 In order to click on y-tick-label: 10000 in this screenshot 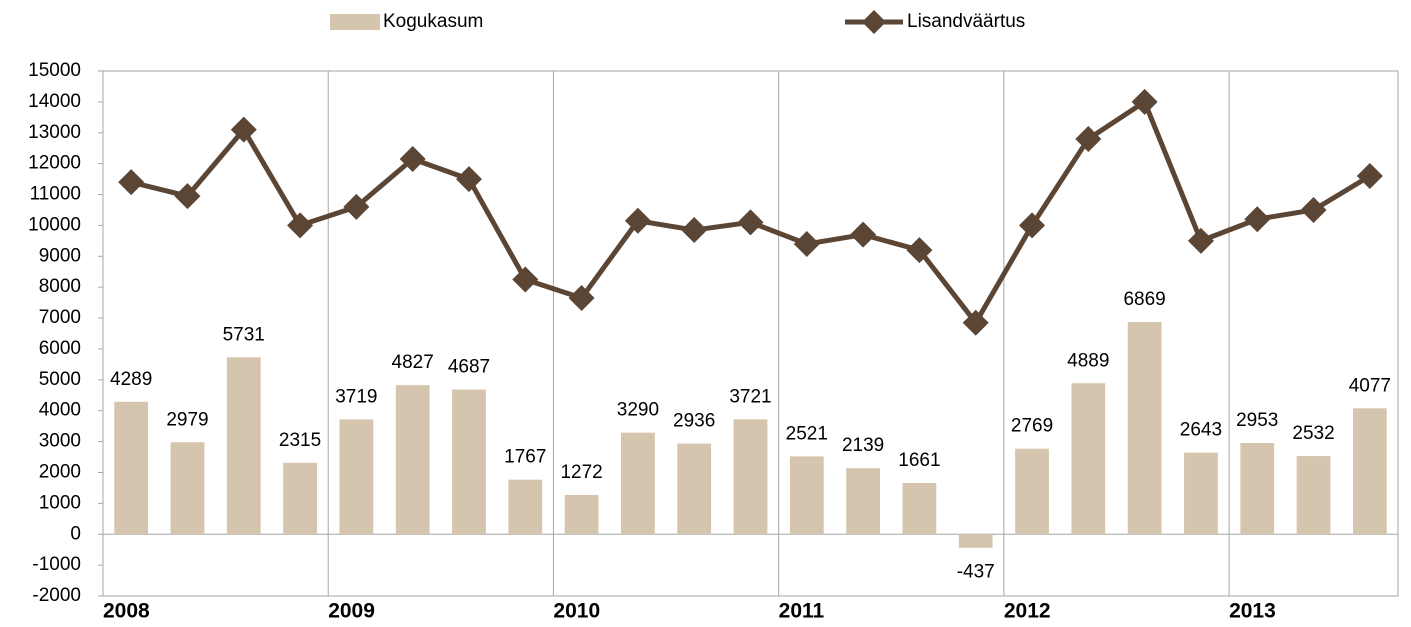, I will do `click(54, 224)`.